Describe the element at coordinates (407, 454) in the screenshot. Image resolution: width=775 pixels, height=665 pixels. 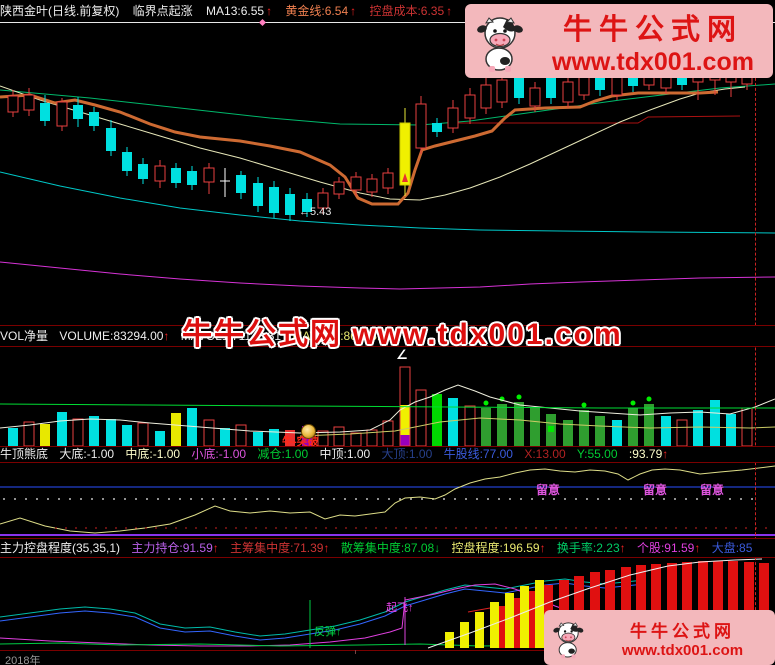
I see `dading-value: 大顶:1.00` at that location.